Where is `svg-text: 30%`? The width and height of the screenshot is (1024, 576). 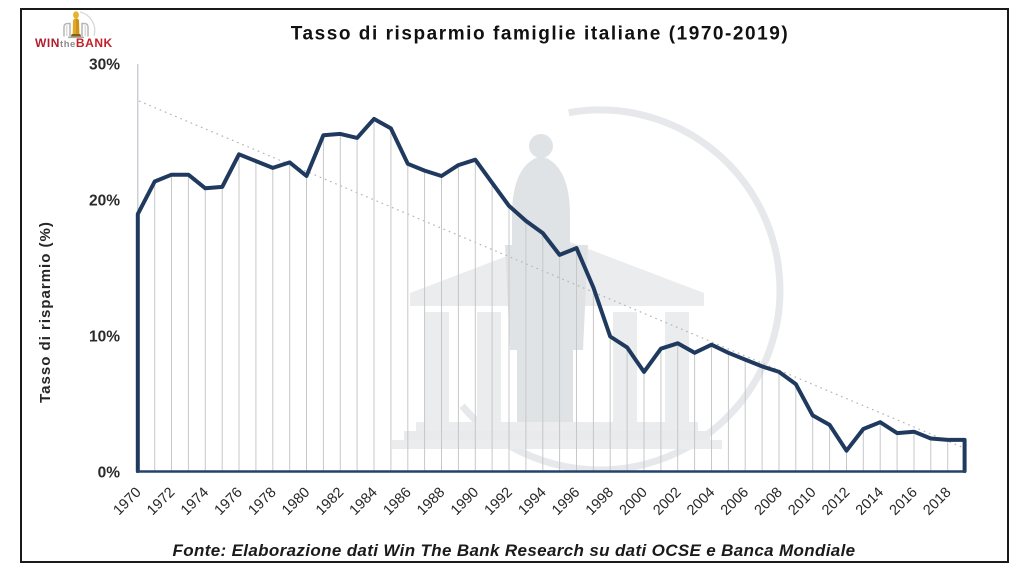 svg-text: 30% is located at coordinates (104, 65).